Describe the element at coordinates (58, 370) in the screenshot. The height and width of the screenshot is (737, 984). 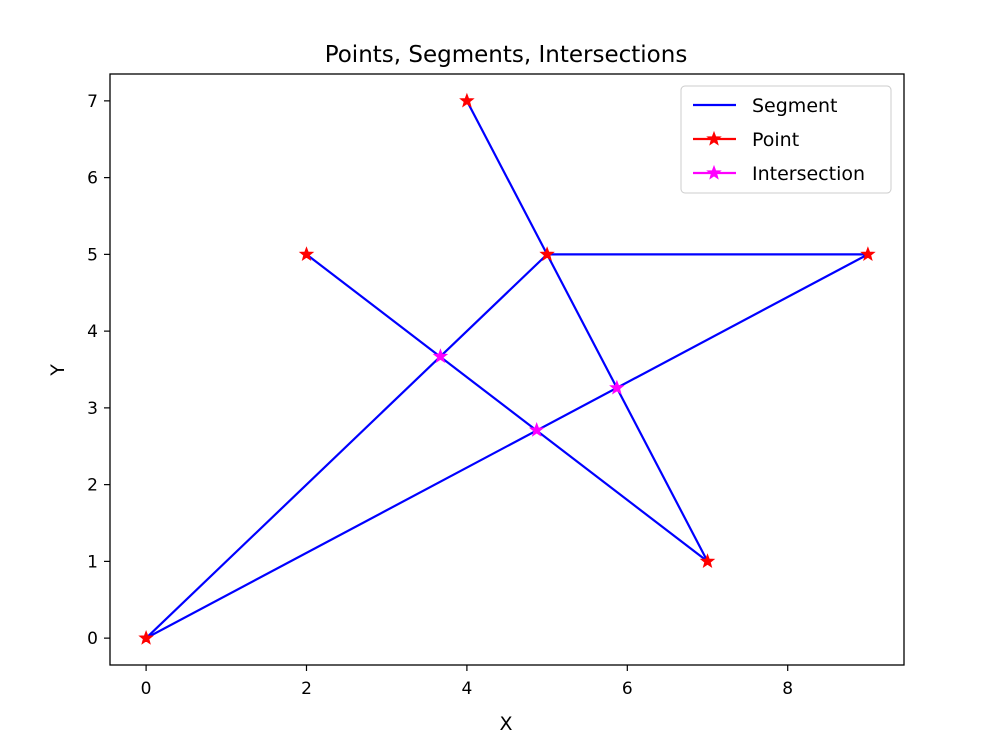
I see `y-axis-label: Y` at that location.